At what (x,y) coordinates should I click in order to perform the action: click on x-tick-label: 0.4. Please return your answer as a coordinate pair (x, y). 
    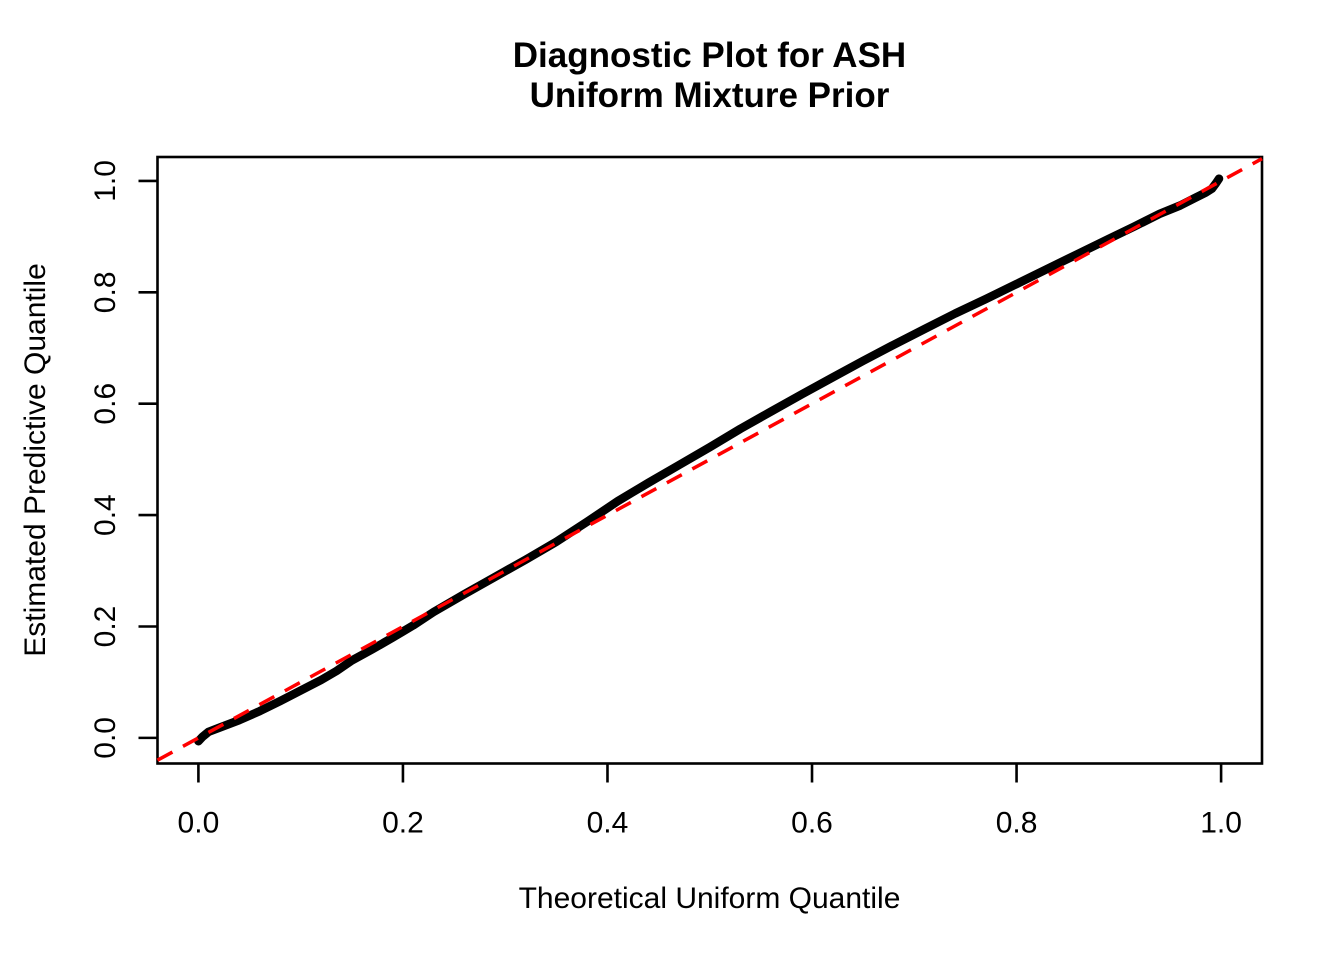
    Looking at the image, I should click on (608, 823).